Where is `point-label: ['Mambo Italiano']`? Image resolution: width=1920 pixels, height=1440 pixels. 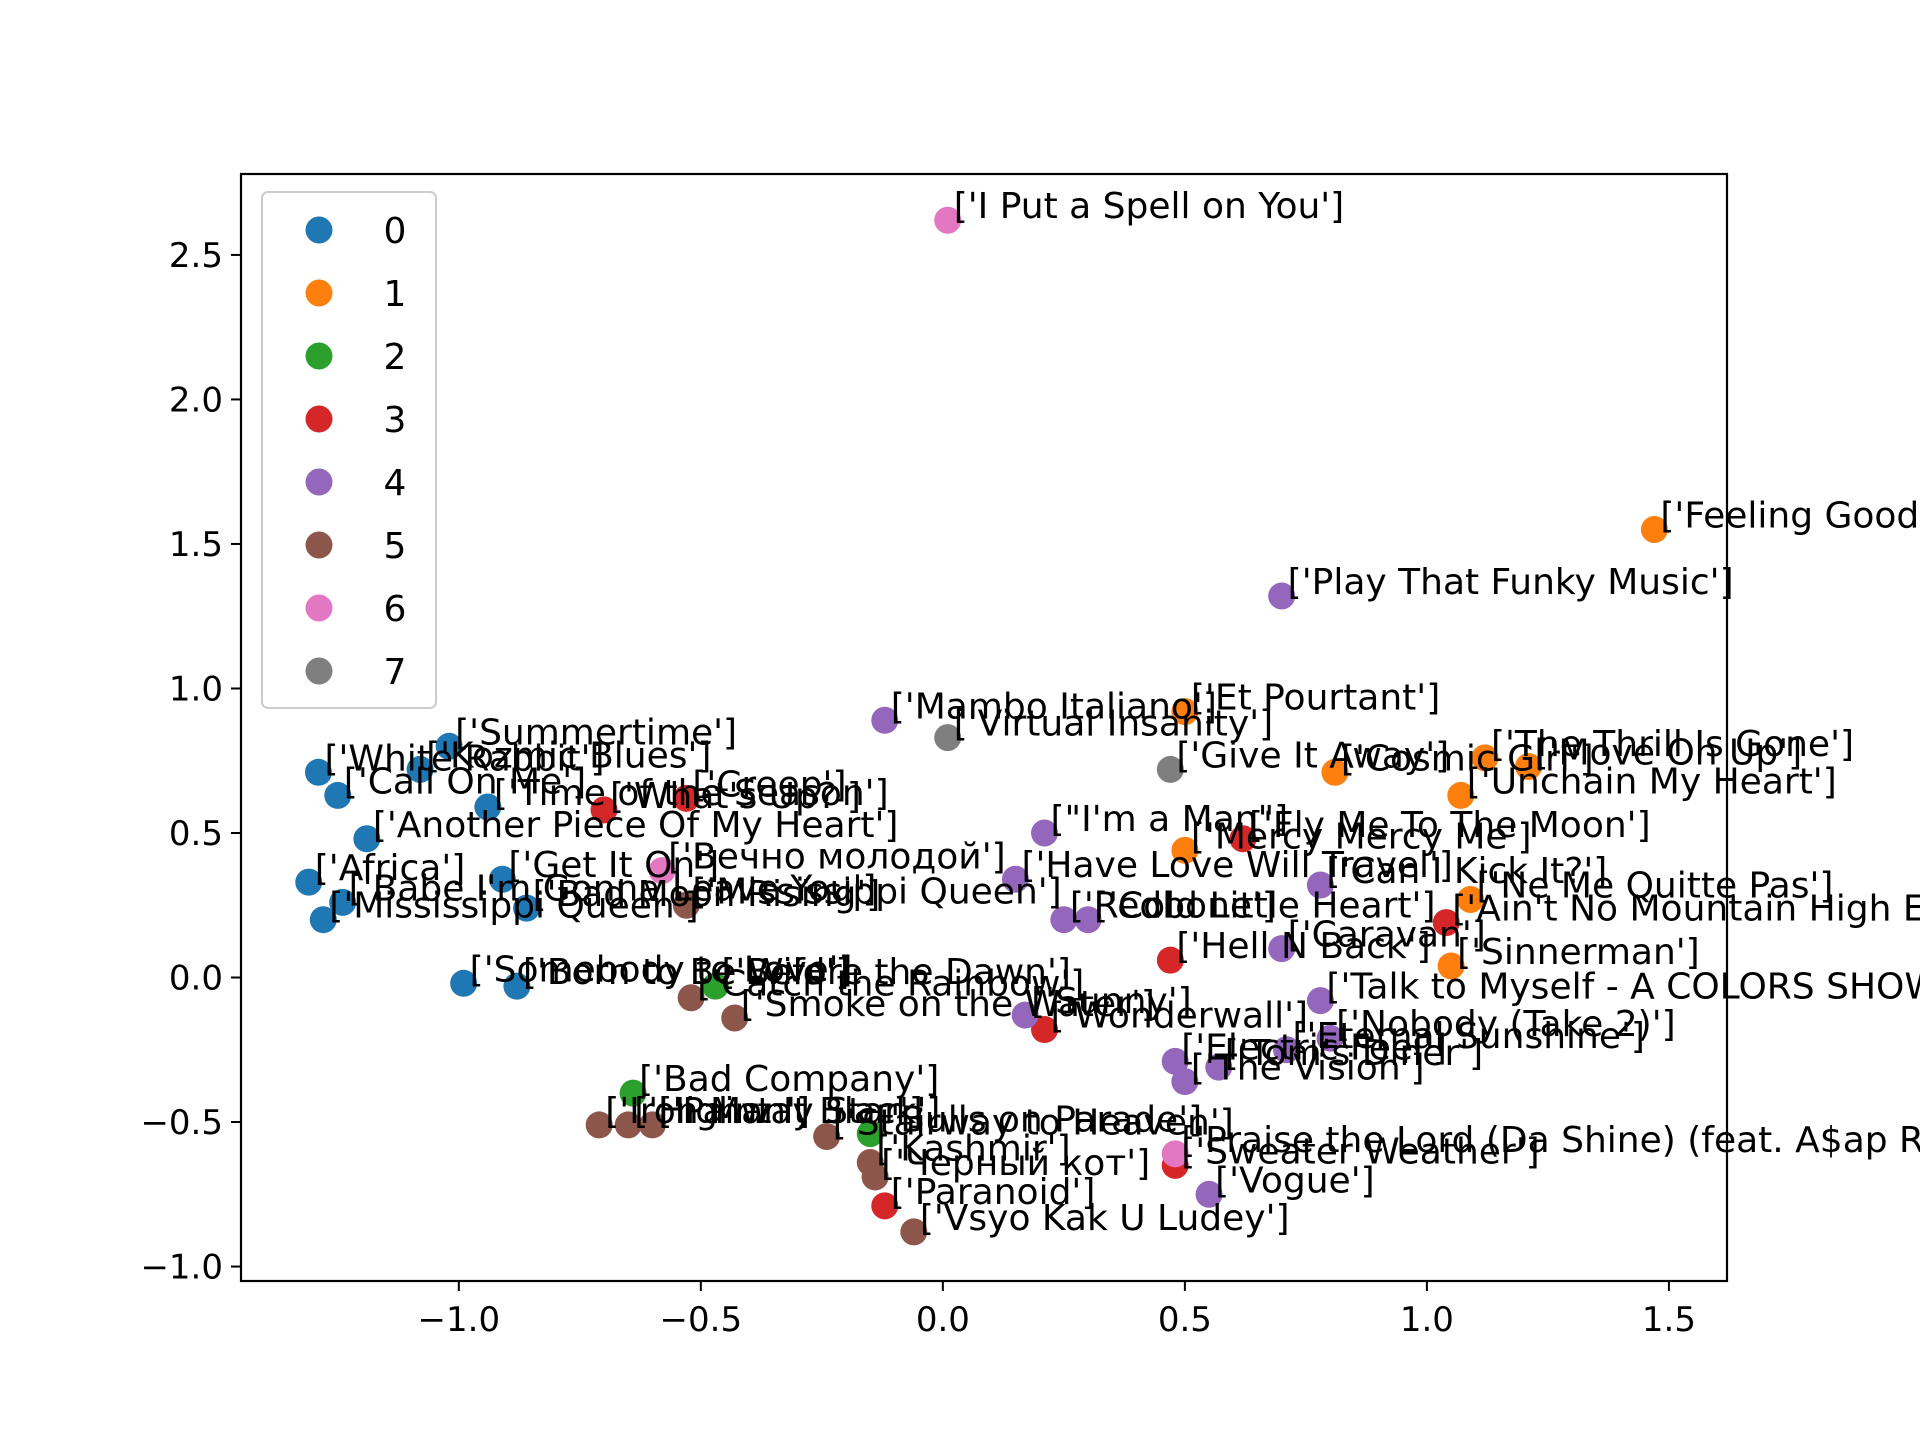 point-label: ['Mambo Italiano'] is located at coordinates (1054, 706).